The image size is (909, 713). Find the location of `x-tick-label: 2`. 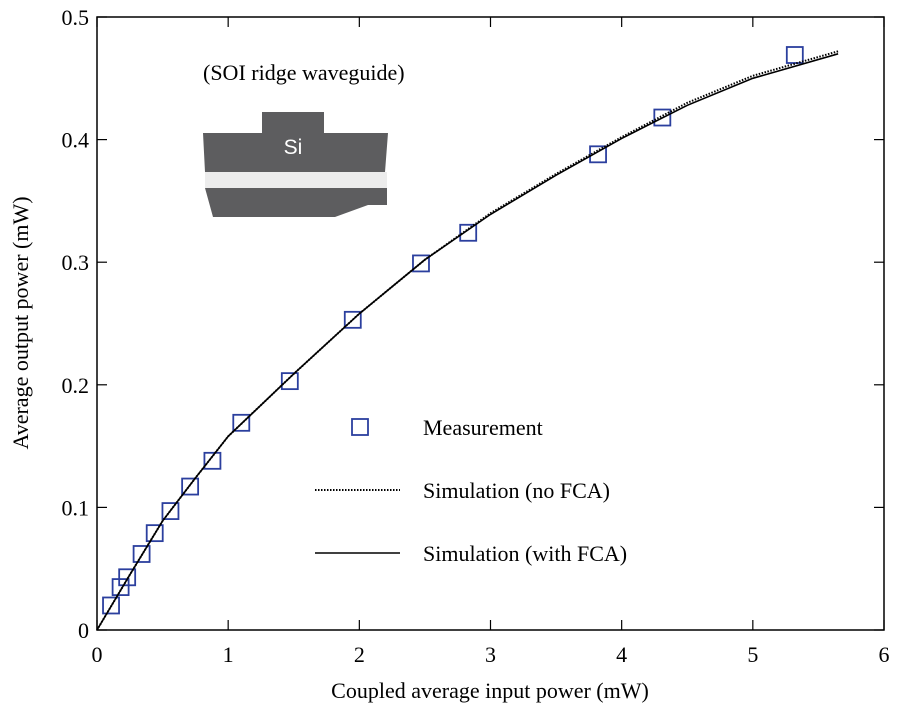

x-tick-label: 2 is located at coordinates (359, 654).